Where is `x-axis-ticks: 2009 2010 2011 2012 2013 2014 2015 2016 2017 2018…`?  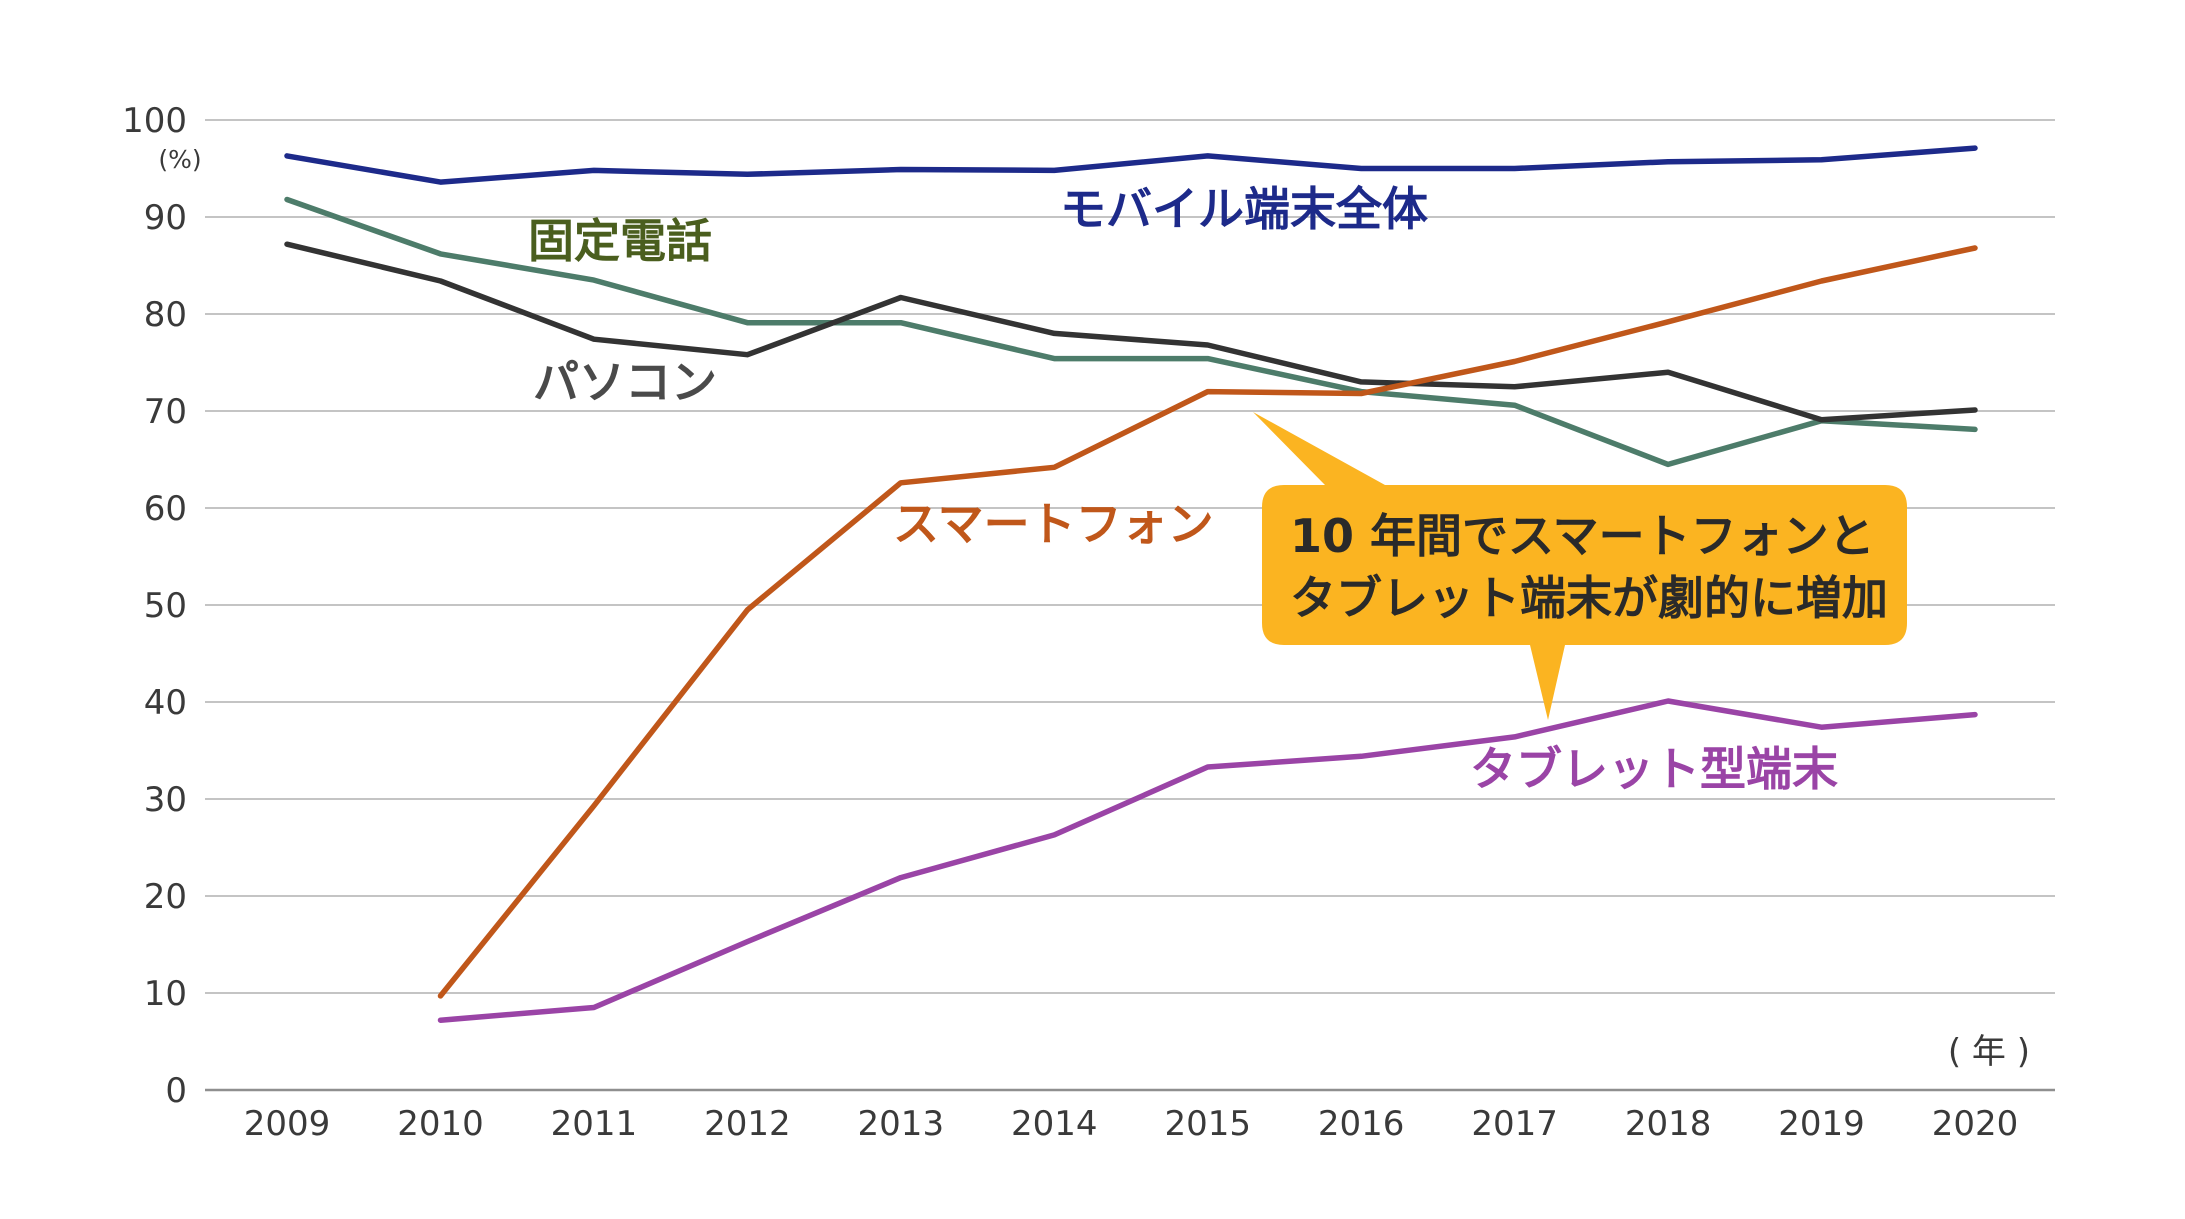 x-axis-ticks: 2009 2010 2011 2012 2013 2014 2015 2016 2017 2018… is located at coordinates (1131, 1124).